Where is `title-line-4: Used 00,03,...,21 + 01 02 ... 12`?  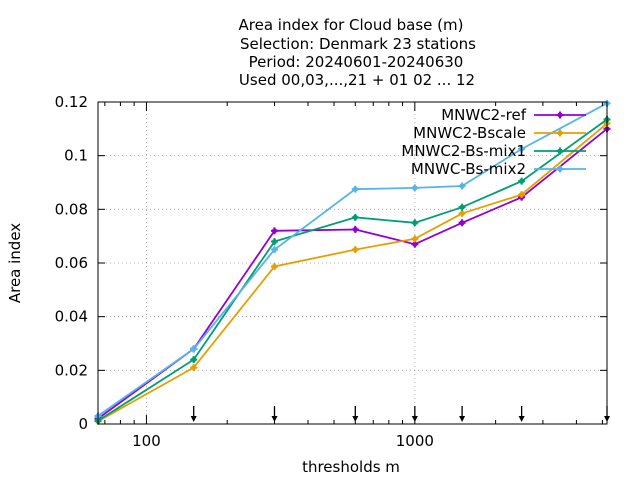 title-line-4: Used 00,03,...,21 + 01 02 ... 12 is located at coordinates (357, 80).